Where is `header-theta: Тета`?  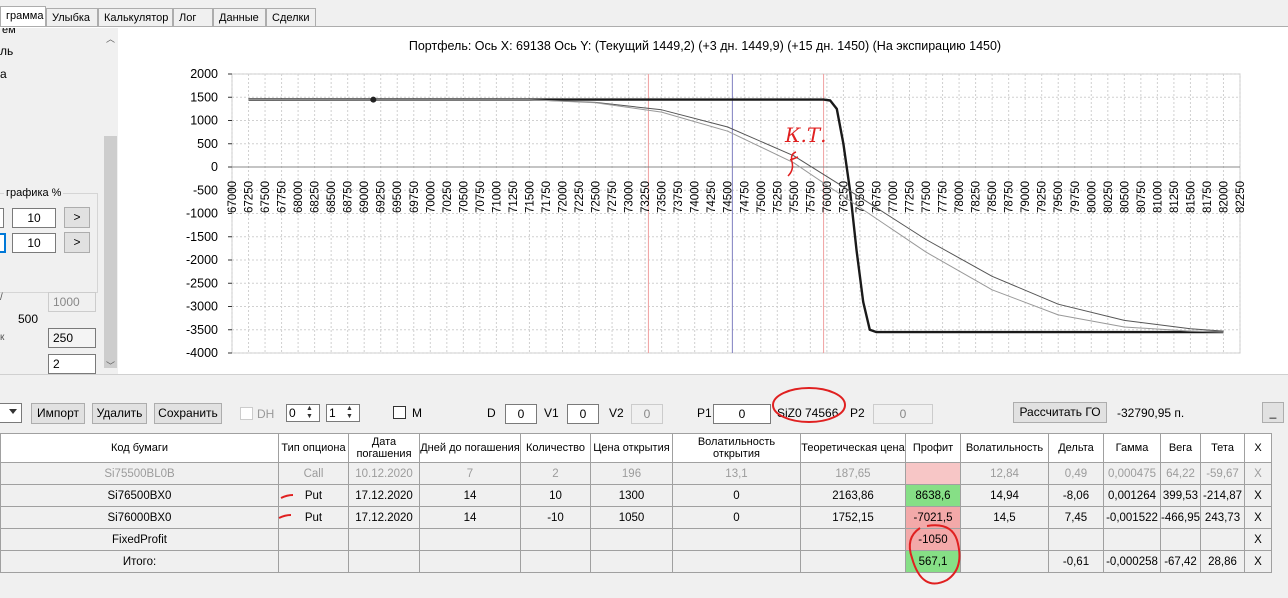
header-theta: Тета is located at coordinates (1223, 448).